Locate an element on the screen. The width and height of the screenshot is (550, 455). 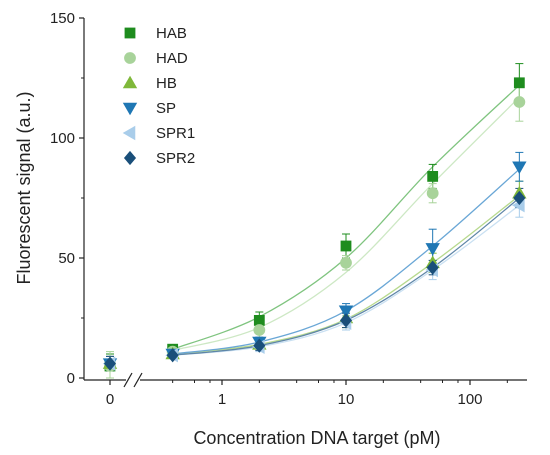
legend-label: SPR2 is located at coordinates (175, 158).